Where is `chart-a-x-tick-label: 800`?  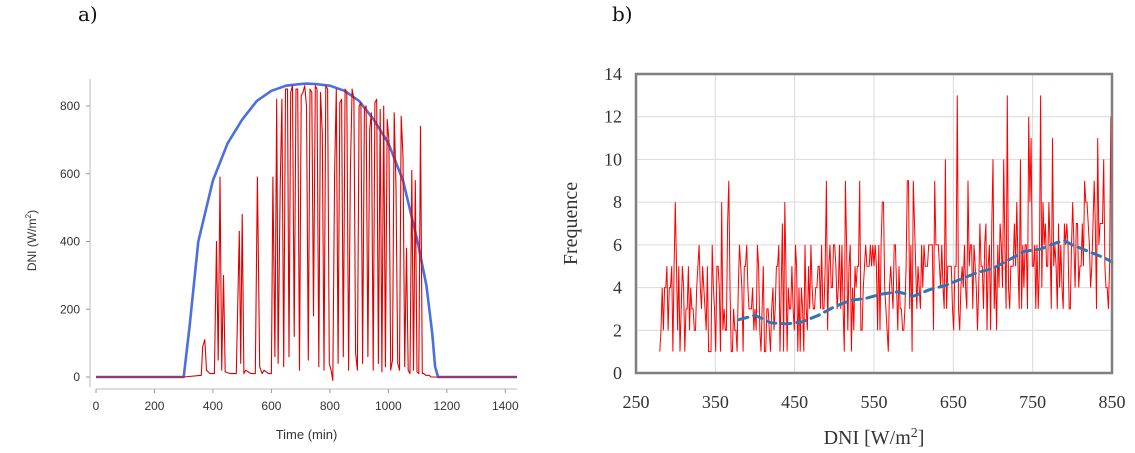 chart-a-x-tick-label: 800 is located at coordinates (330, 406).